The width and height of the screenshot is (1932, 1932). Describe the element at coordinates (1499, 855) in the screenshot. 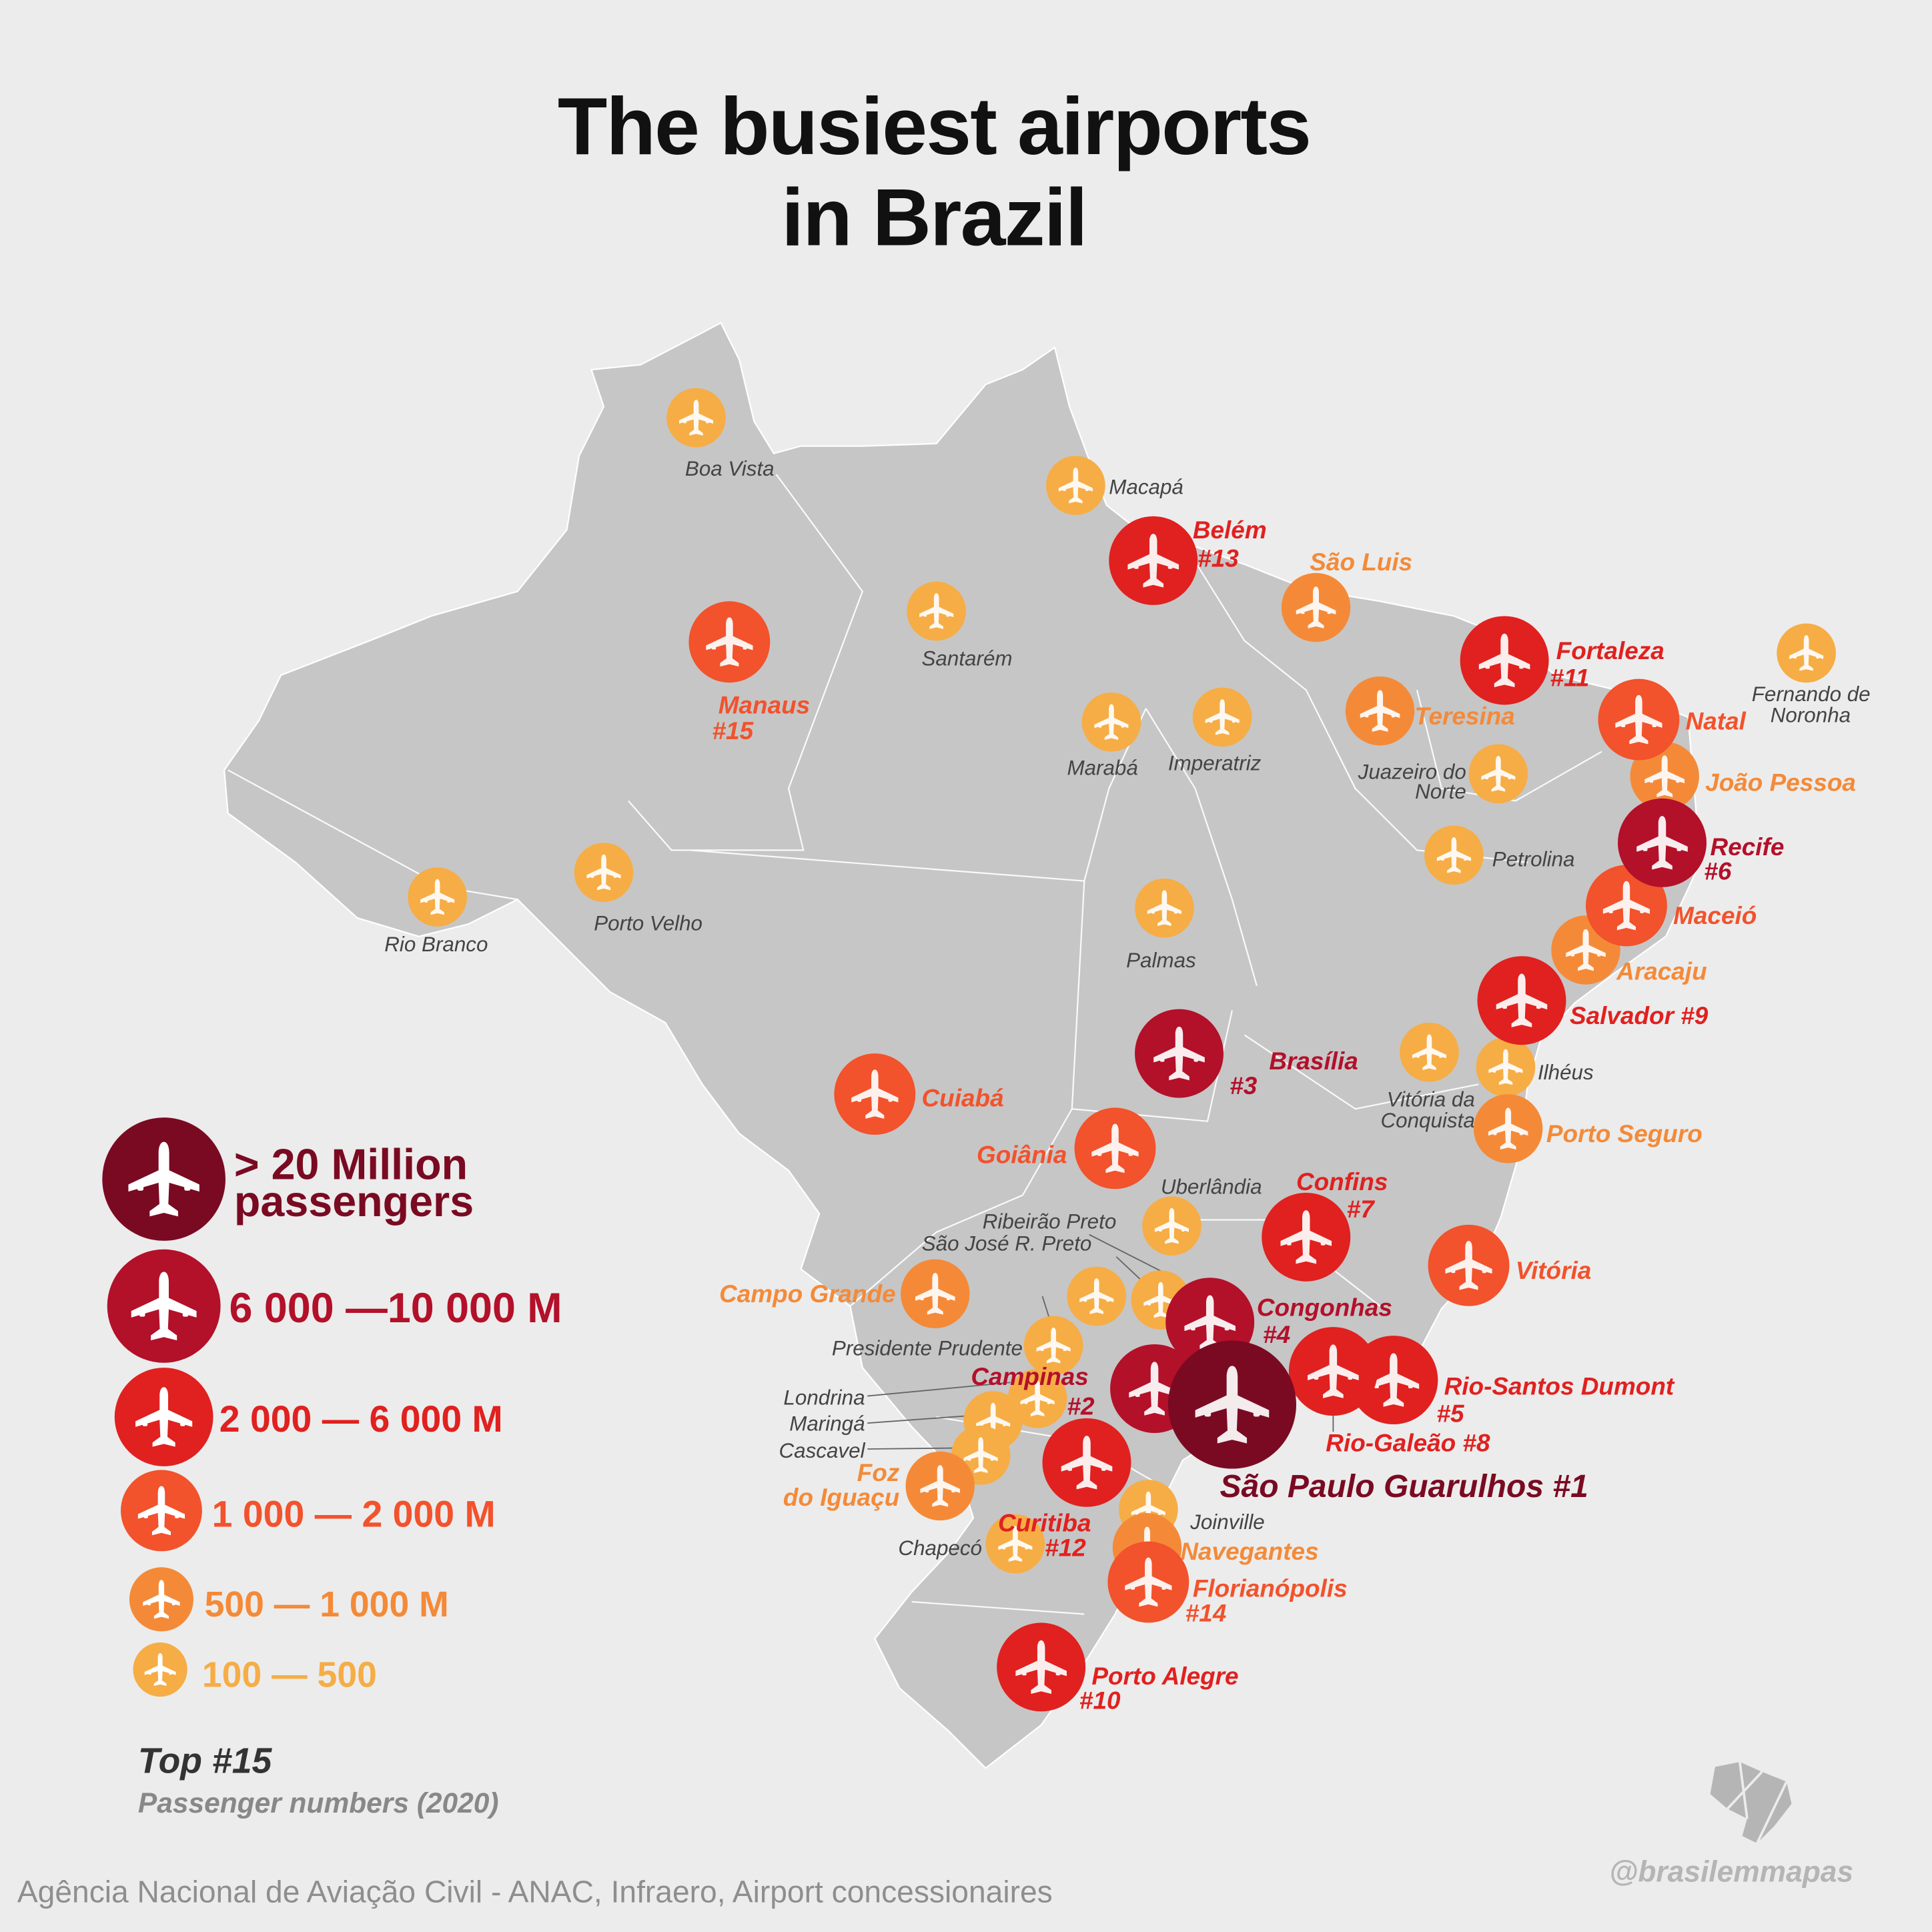

I see `airport-petrolina: Petrolina` at that location.